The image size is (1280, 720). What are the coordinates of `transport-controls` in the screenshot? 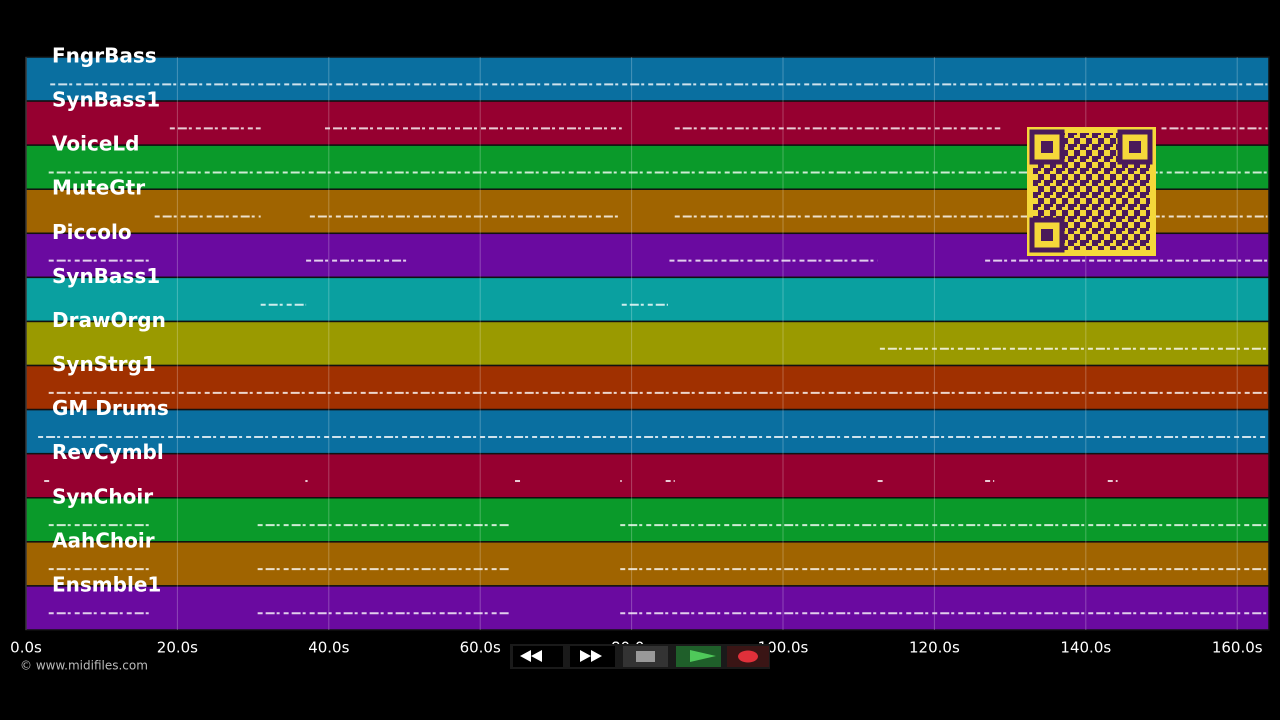 It's located at (640, 656).